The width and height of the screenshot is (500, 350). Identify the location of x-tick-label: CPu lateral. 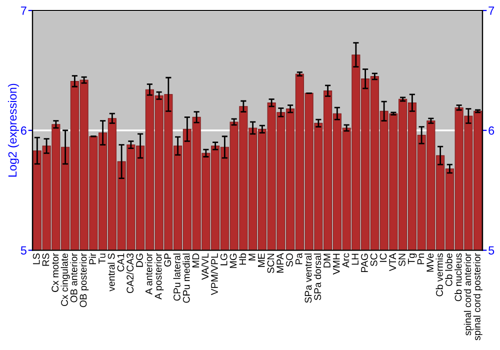
(176, 277).